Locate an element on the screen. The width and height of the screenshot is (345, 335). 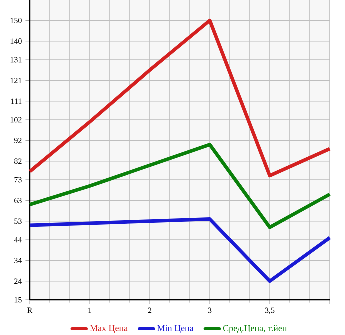
y-tick-label: 150 is located at coordinates (16, 21).